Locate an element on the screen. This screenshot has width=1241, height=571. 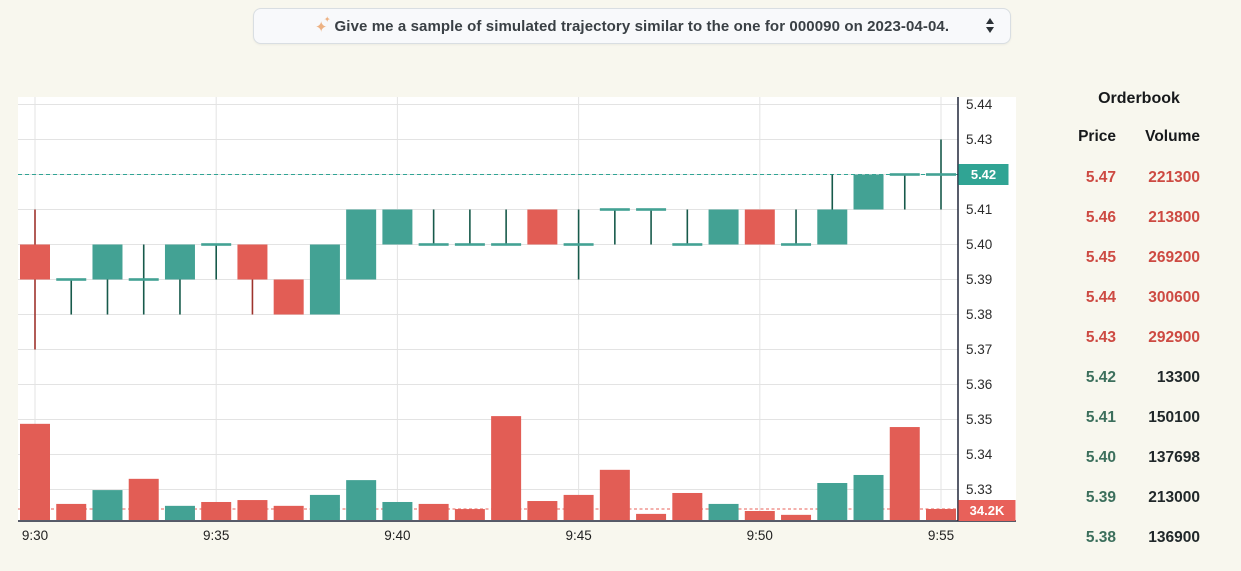
svg-text: 5.34 is located at coordinates (979, 454).